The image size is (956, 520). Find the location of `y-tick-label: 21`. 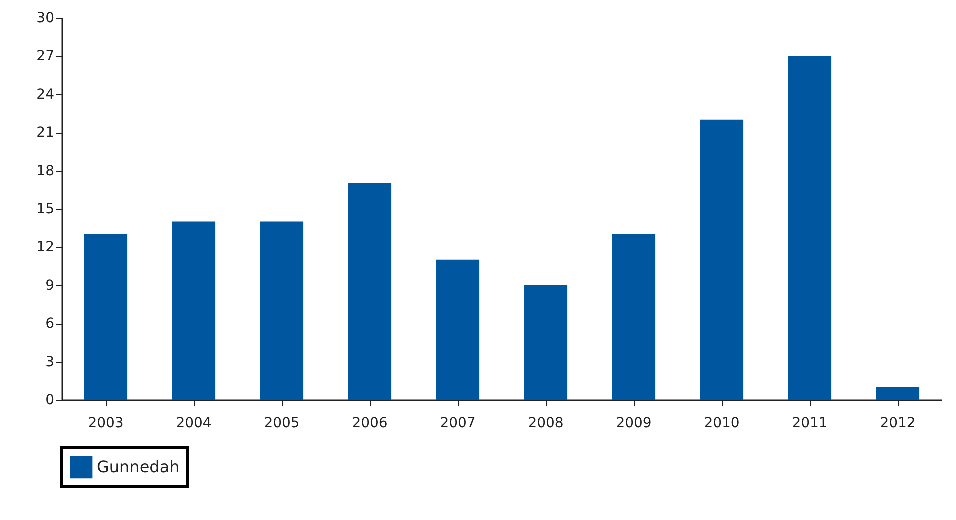

y-tick-label: 21 is located at coordinates (45, 133).